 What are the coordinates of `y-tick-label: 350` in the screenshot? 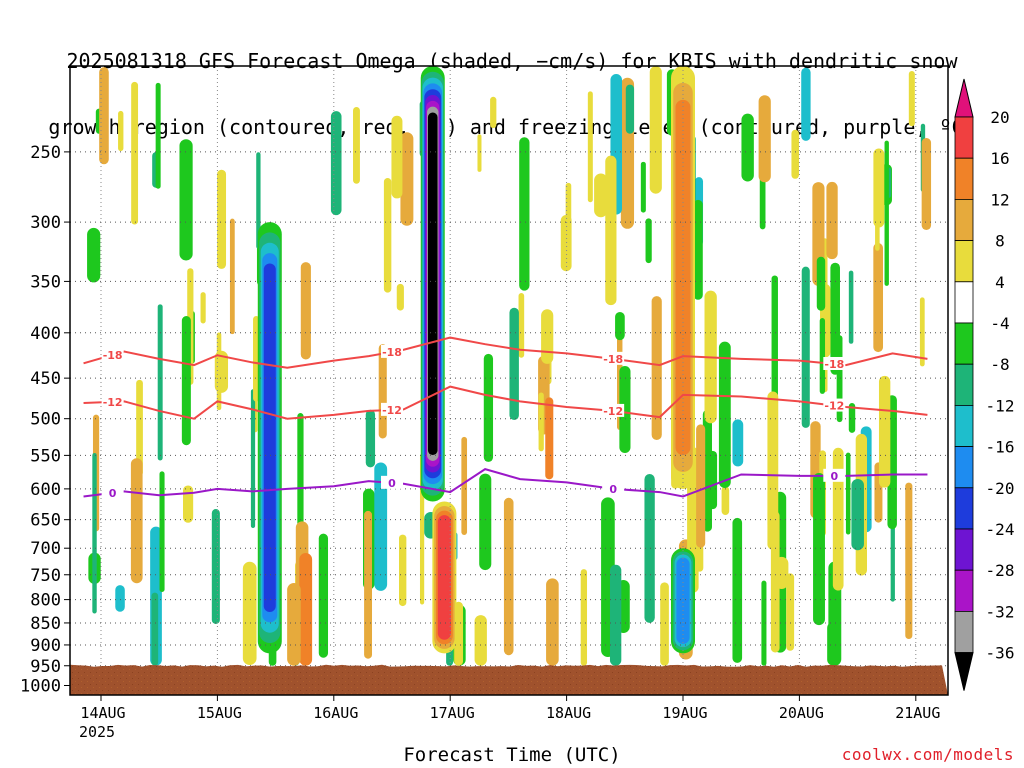 It's located at (45, 282).